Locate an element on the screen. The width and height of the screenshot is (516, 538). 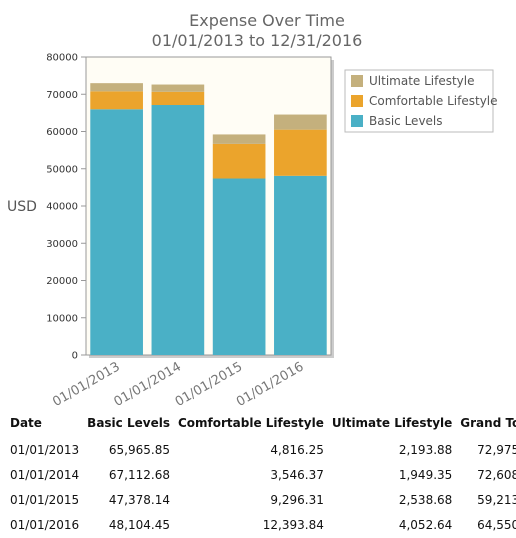
cell-grand-total: 72,608.40 is located at coordinates (496, 475).